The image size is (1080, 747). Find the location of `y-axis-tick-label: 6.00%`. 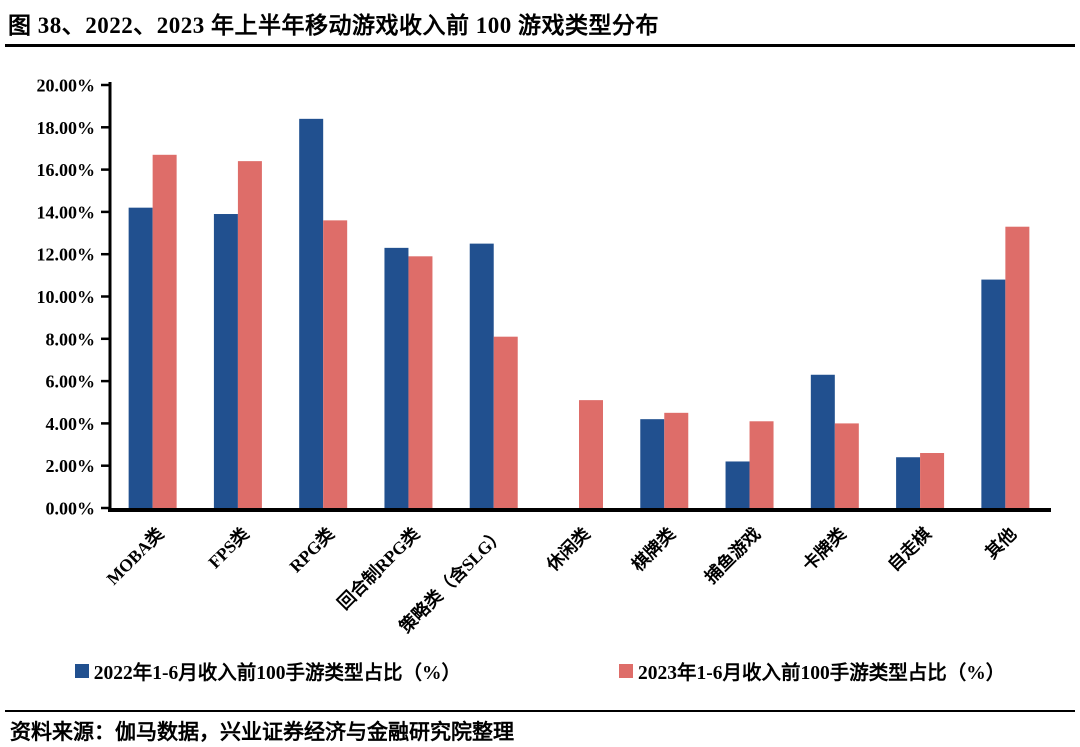

y-axis-tick-label: 6.00% is located at coordinates (71, 382).